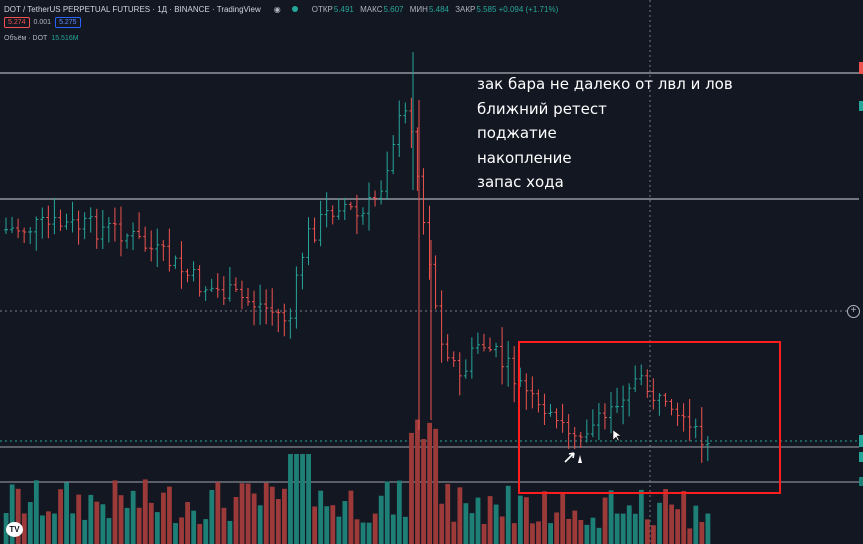 Image resolution: width=863 pixels, height=544 pixels. I want to click on low-label: МИН, so click(418, 9).